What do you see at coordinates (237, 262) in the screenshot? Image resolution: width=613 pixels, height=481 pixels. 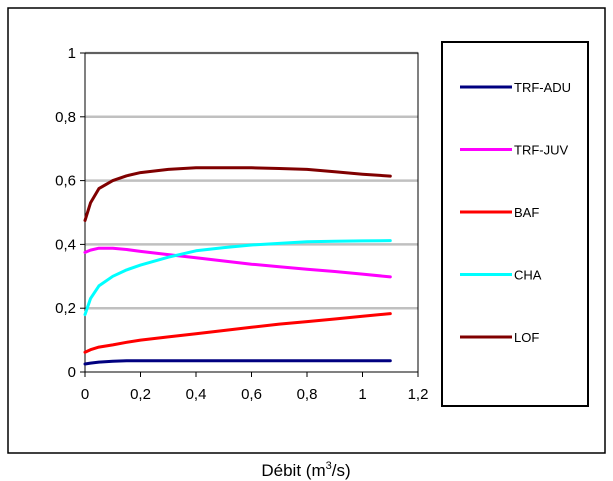 I see `series-line-trf-juv` at bounding box center [237, 262].